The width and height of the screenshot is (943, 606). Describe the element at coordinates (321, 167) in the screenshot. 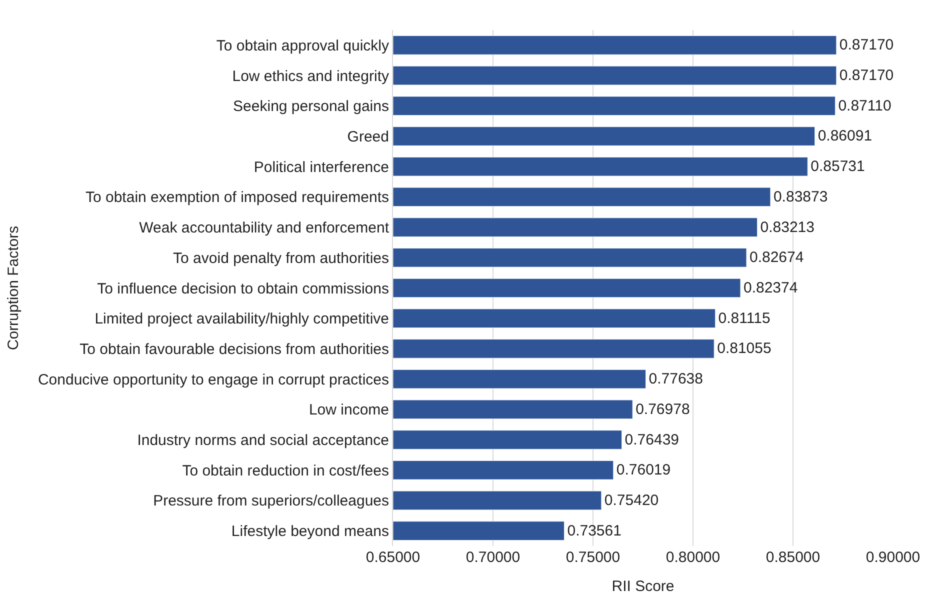

I see `y-tick-label: Political interference` at that location.